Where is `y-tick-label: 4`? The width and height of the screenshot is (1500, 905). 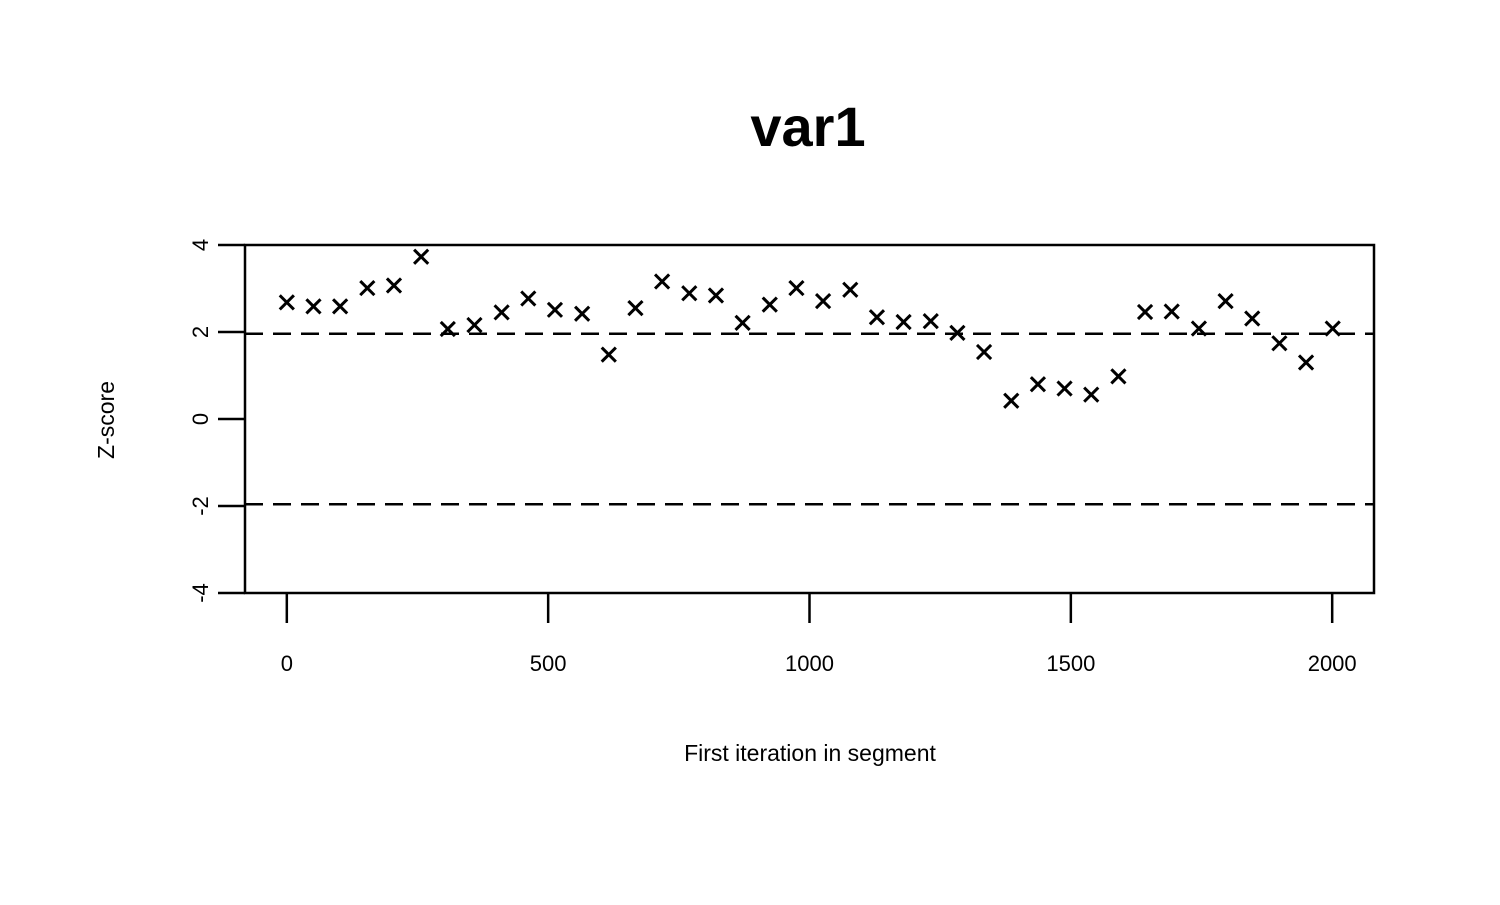 y-tick-label: 4 is located at coordinates (200, 245).